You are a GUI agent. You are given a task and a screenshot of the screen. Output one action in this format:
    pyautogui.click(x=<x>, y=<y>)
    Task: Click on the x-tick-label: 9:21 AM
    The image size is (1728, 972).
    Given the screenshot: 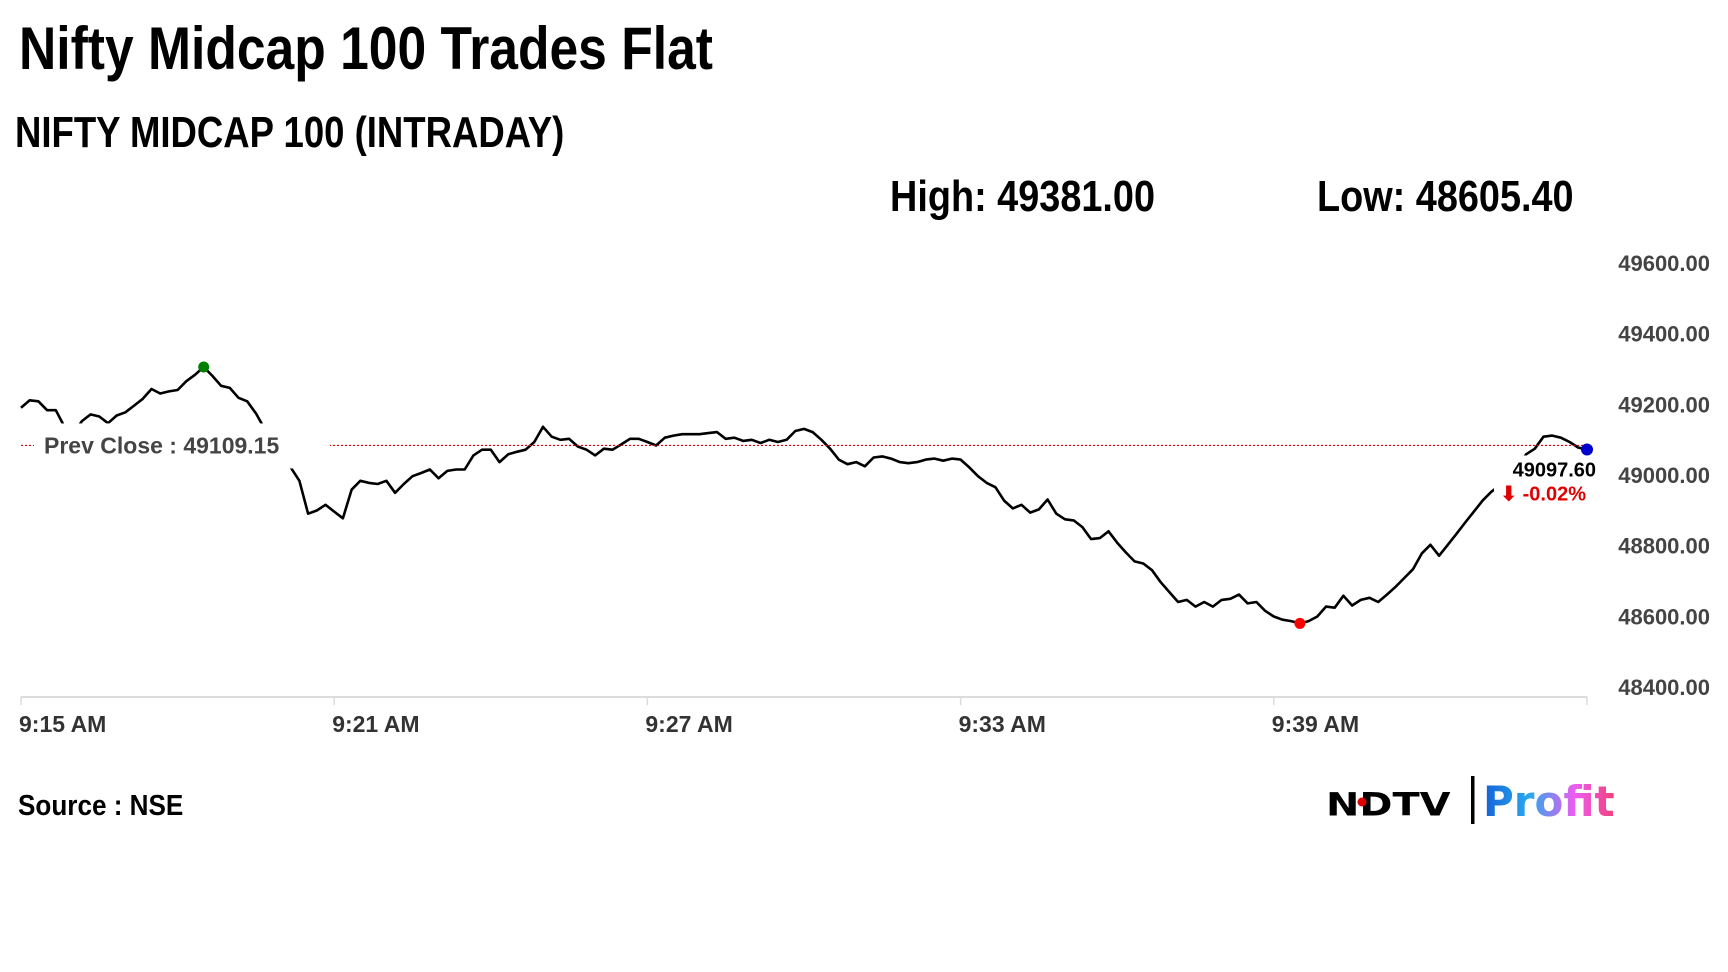 What is the action you would take?
    pyautogui.click(x=375, y=724)
    